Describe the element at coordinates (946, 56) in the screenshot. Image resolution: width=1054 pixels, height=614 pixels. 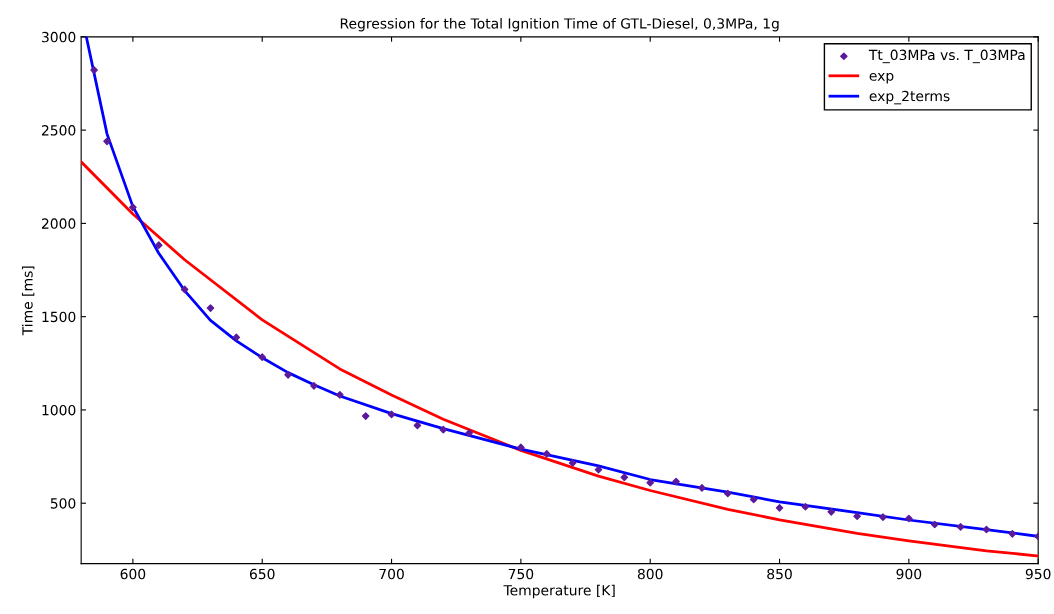
I see `legend-label: Tt_03MPa vs. T_03MPa` at that location.